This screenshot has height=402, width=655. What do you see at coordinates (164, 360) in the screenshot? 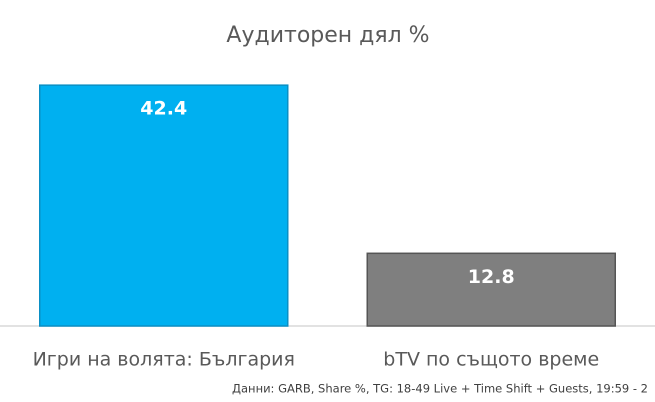
I see `x-tick-label: Игри на волята: България` at bounding box center [164, 360].